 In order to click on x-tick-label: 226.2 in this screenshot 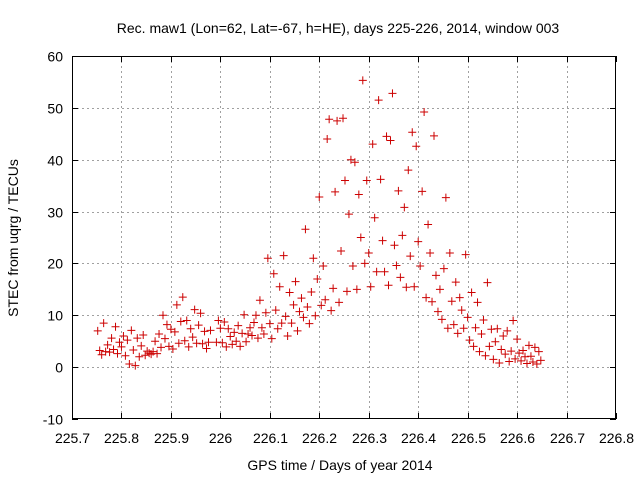, I will do `click(319, 438)`.